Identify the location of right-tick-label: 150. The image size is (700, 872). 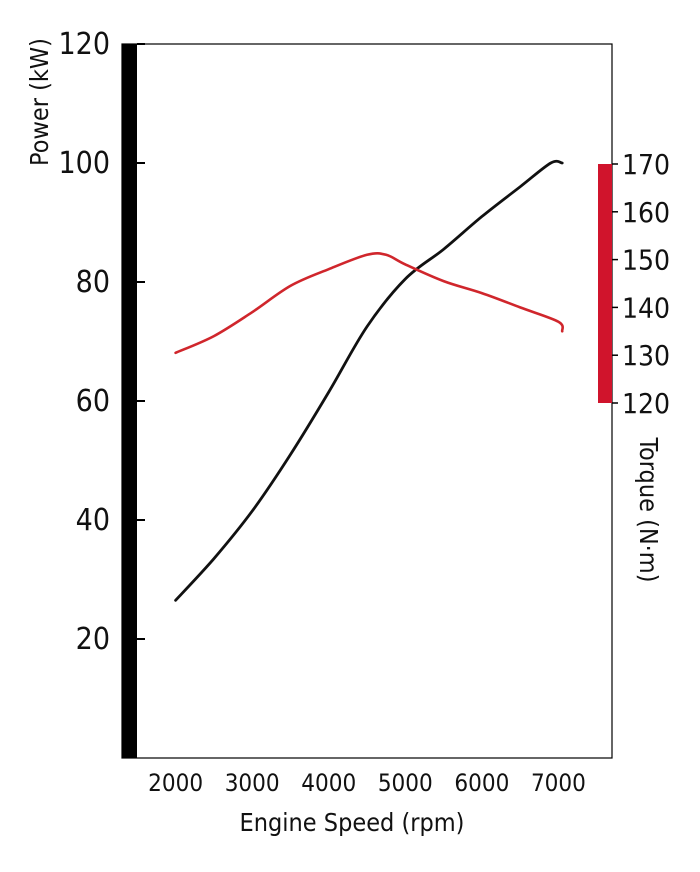
(646, 260).